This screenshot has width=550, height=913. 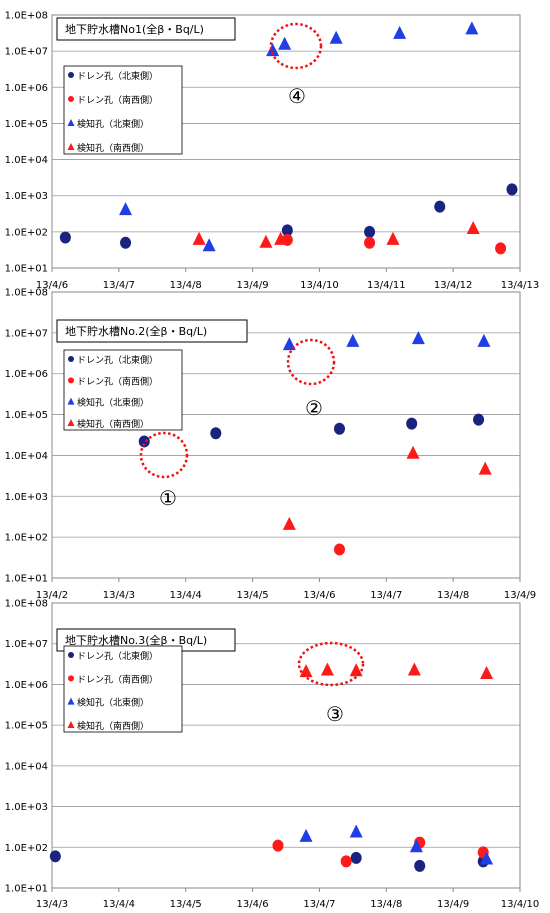 What do you see at coordinates (136, 640) in the screenshot?
I see `chart-title: 地下貯水槽No.3(全β・Bq/L)` at bounding box center [136, 640].